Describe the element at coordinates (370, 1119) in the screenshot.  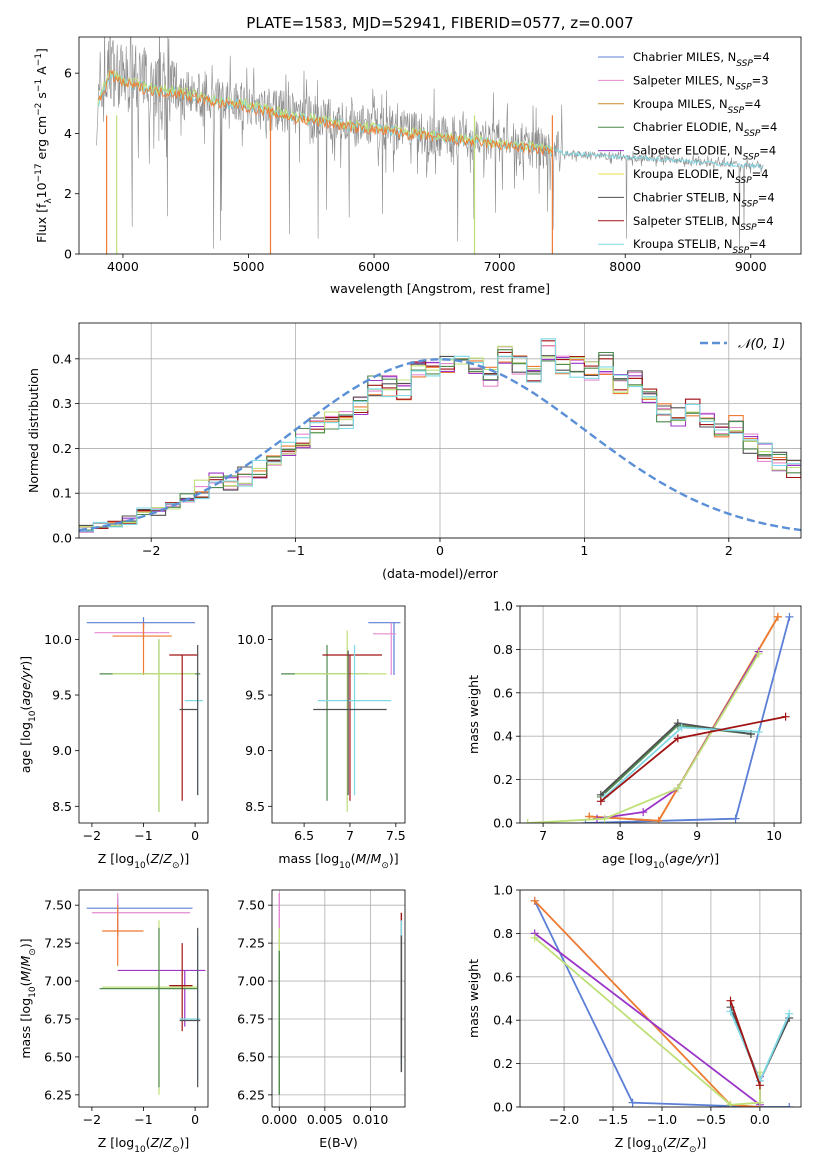
I see `x-tick-label: 0.010` at that location.